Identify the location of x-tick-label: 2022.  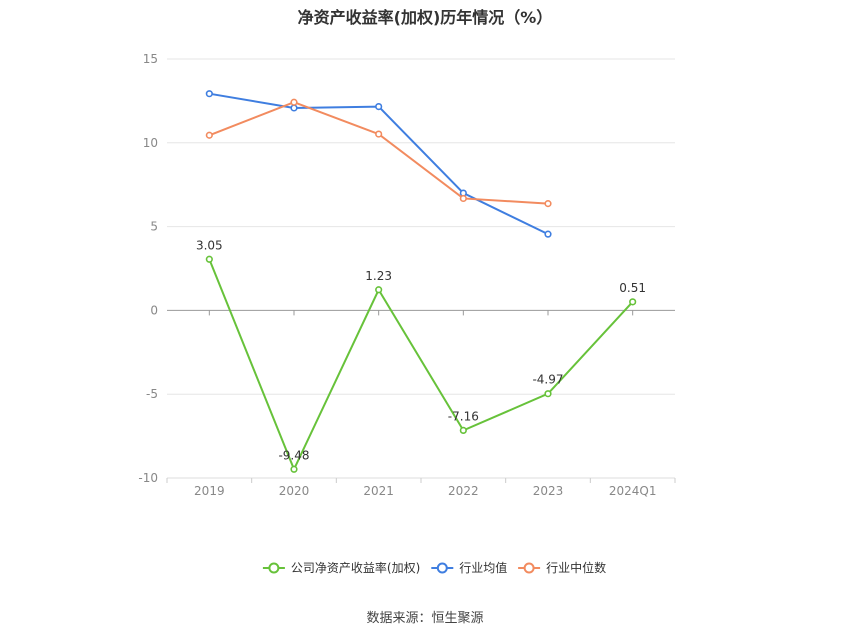
(463, 491).